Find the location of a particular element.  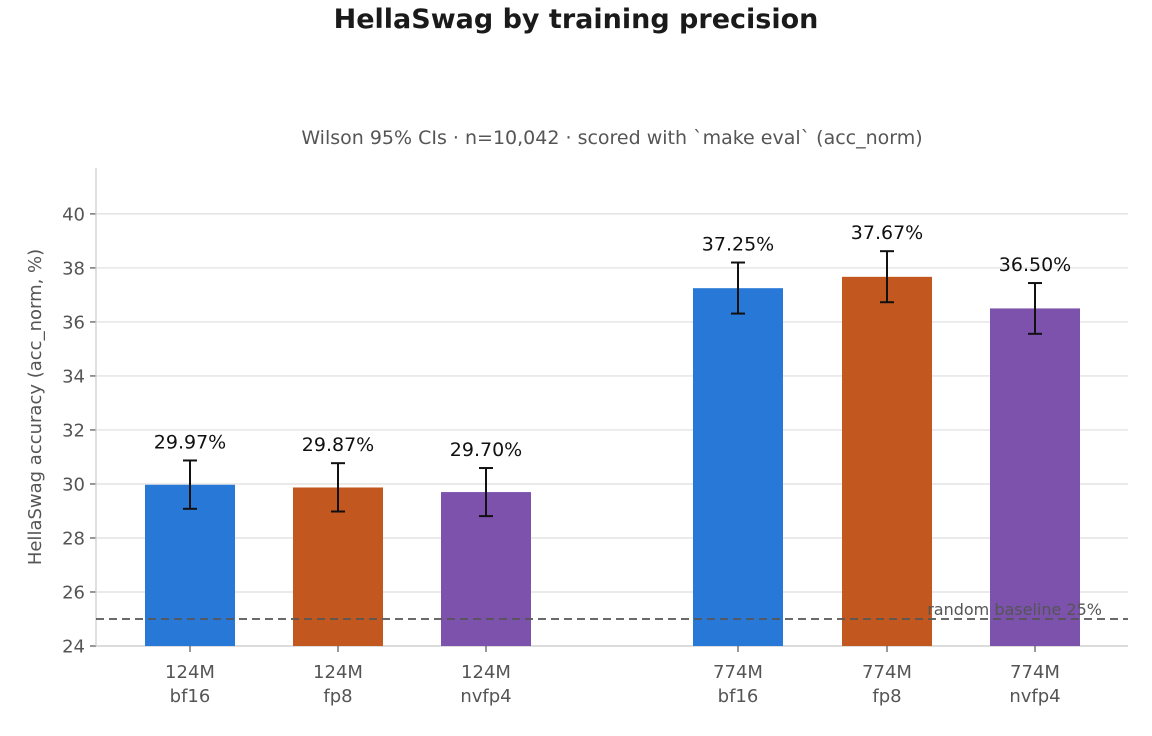

y-tick-label-8: 40 is located at coordinates (73, 214).